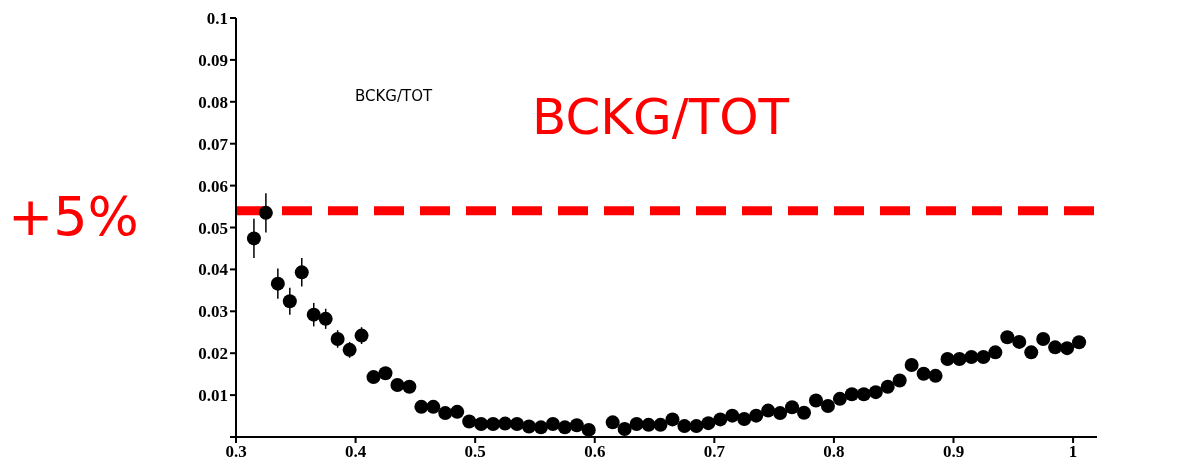  I want to click on y-tick-label: 0.07, so click(213, 144).